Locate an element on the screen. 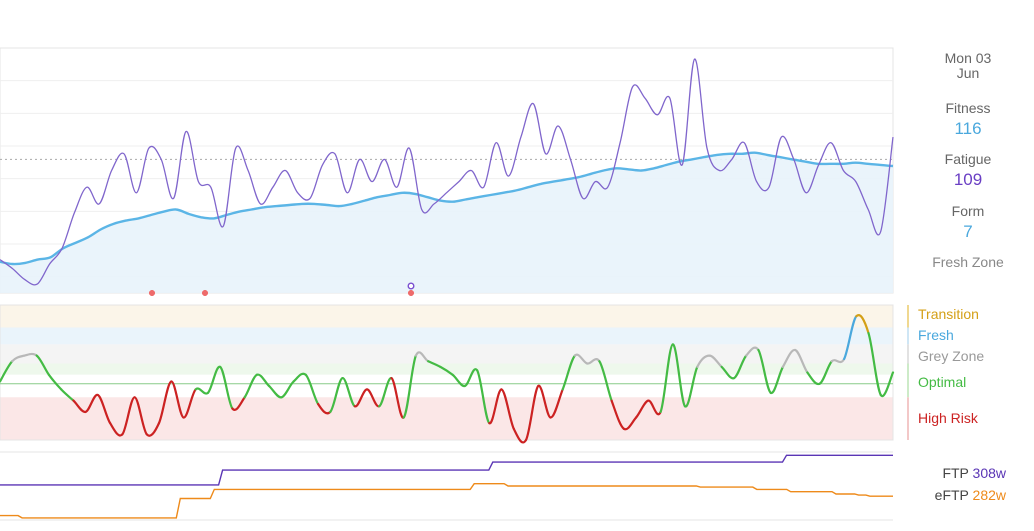 This screenshot has width=1034, height=531. fatigue-label: Fatigue is located at coordinates (968, 159).